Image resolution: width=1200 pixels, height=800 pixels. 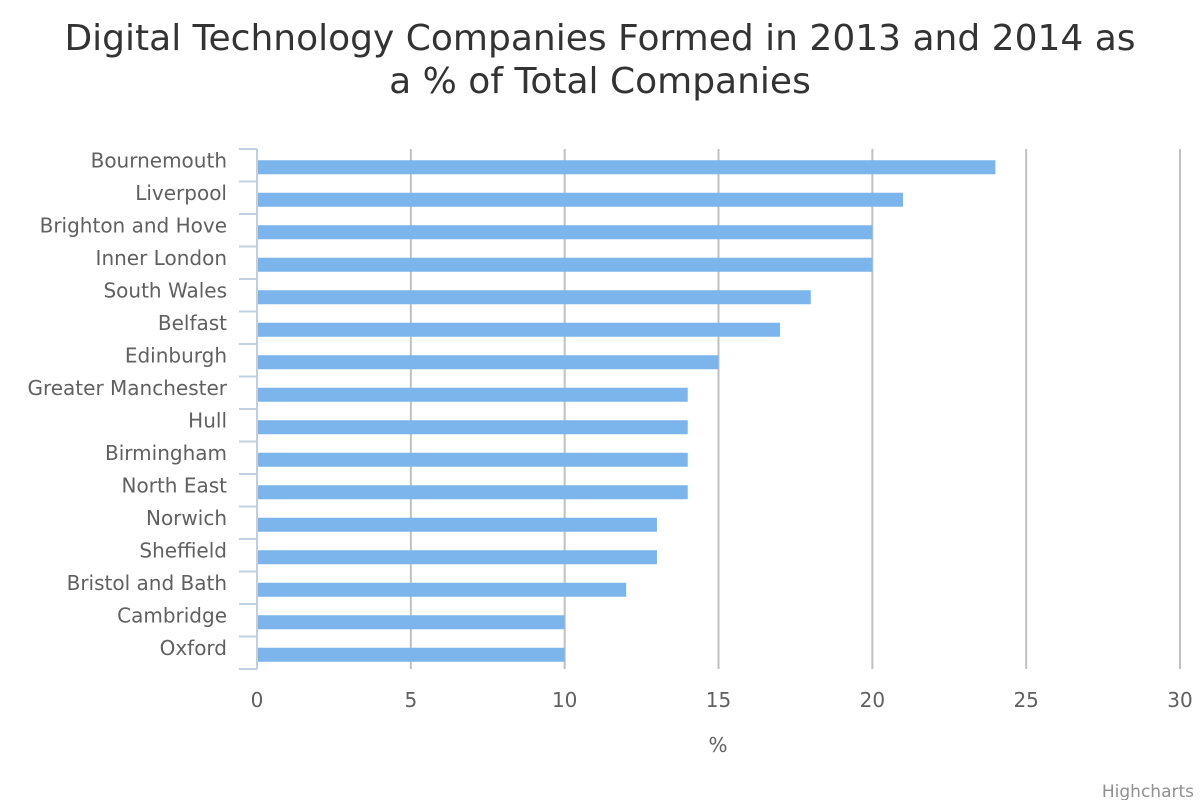 I want to click on value-axis-labels: 0 5 10 15 20 25 30, so click(x=722, y=700).